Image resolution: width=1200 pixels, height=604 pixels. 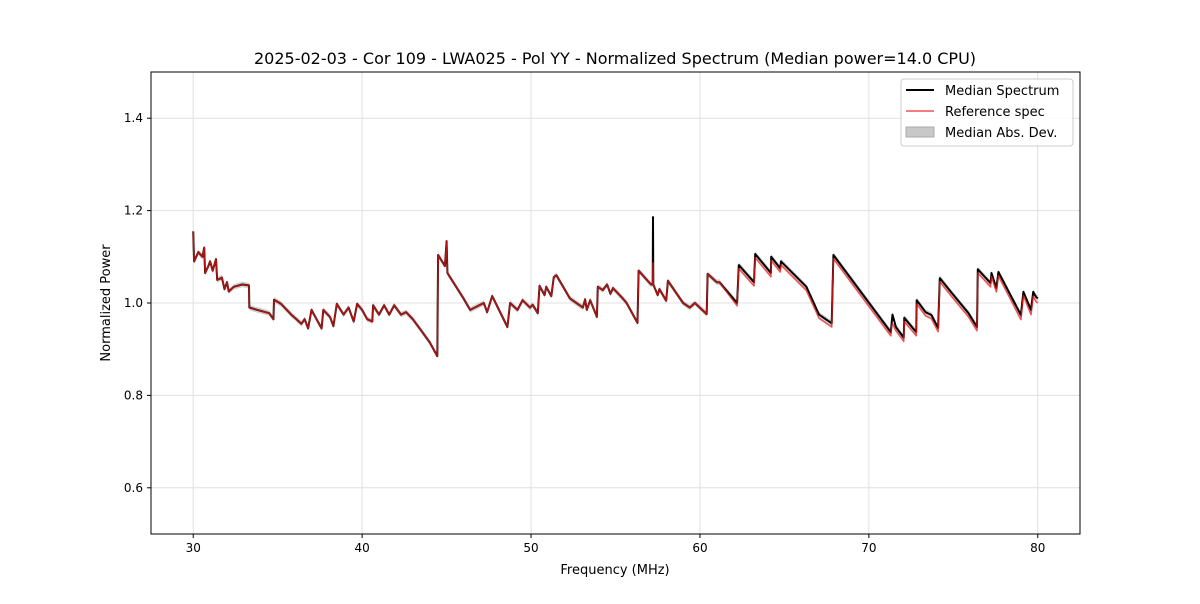 I want to click on legend-box, so click(x=987, y=112).